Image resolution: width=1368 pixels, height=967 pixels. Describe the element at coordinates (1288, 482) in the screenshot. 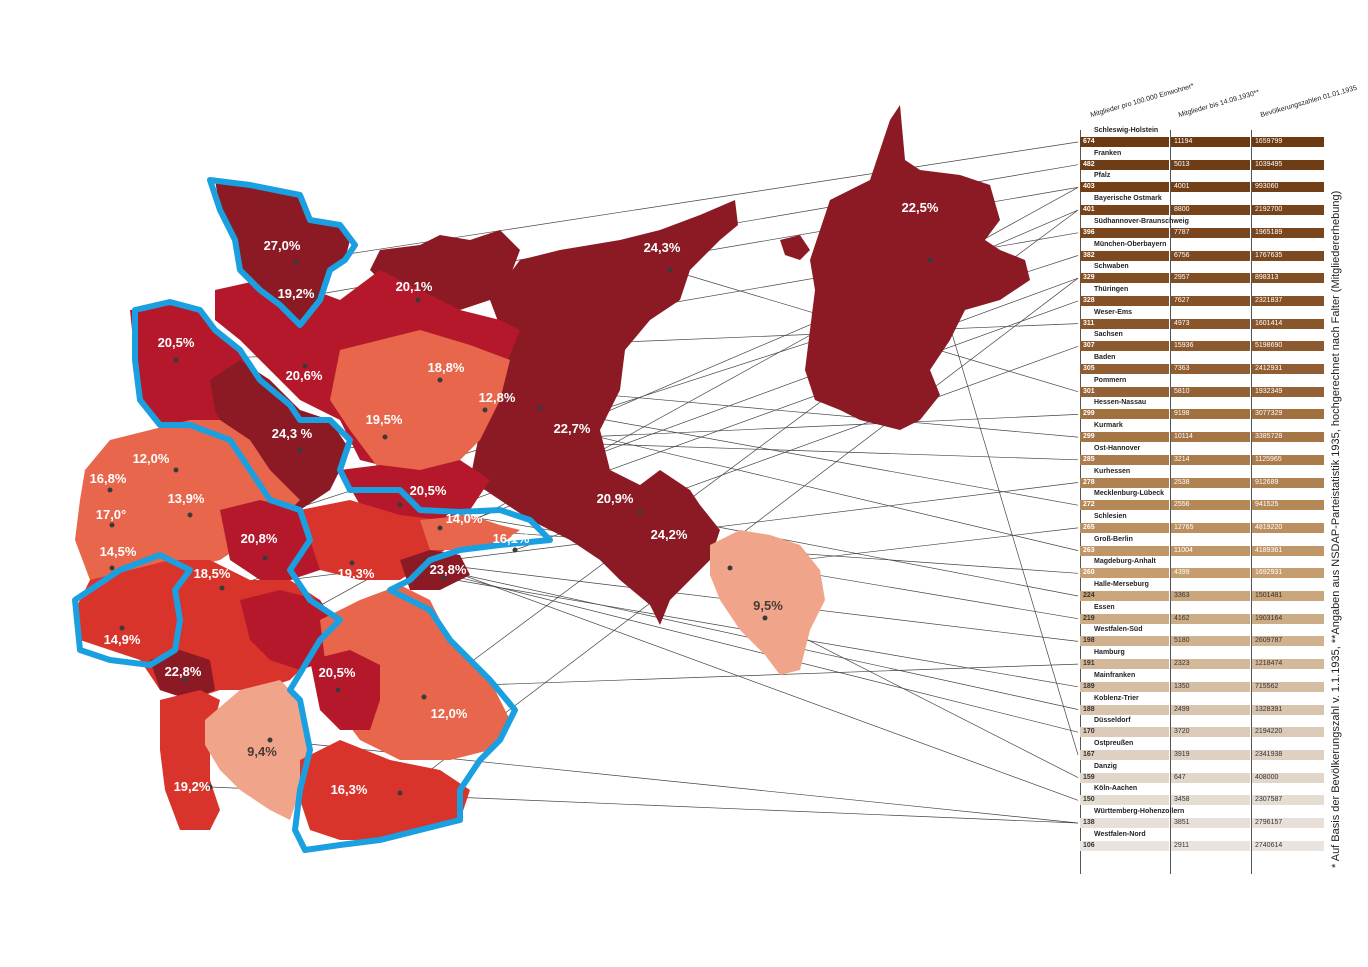

I see `legend-row-population: 912689` at that location.